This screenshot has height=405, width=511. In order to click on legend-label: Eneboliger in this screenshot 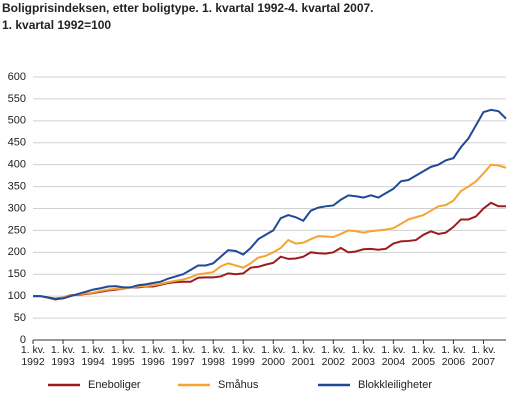, I will do `click(114, 385)`.